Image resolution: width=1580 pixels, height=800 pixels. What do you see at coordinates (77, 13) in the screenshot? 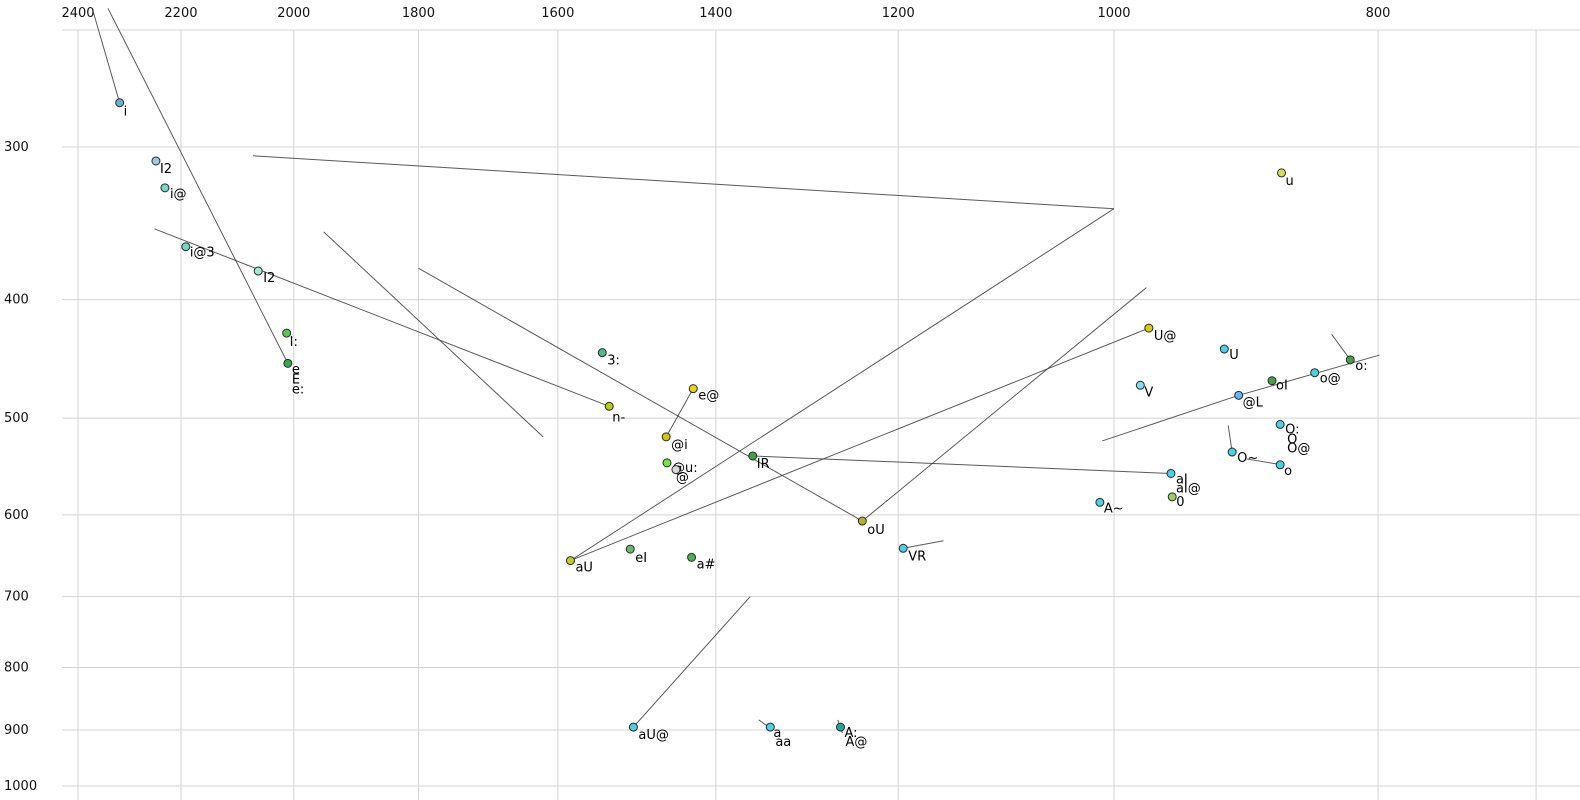
I see `x-tick-label: 2400` at bounding box center [77, 13].